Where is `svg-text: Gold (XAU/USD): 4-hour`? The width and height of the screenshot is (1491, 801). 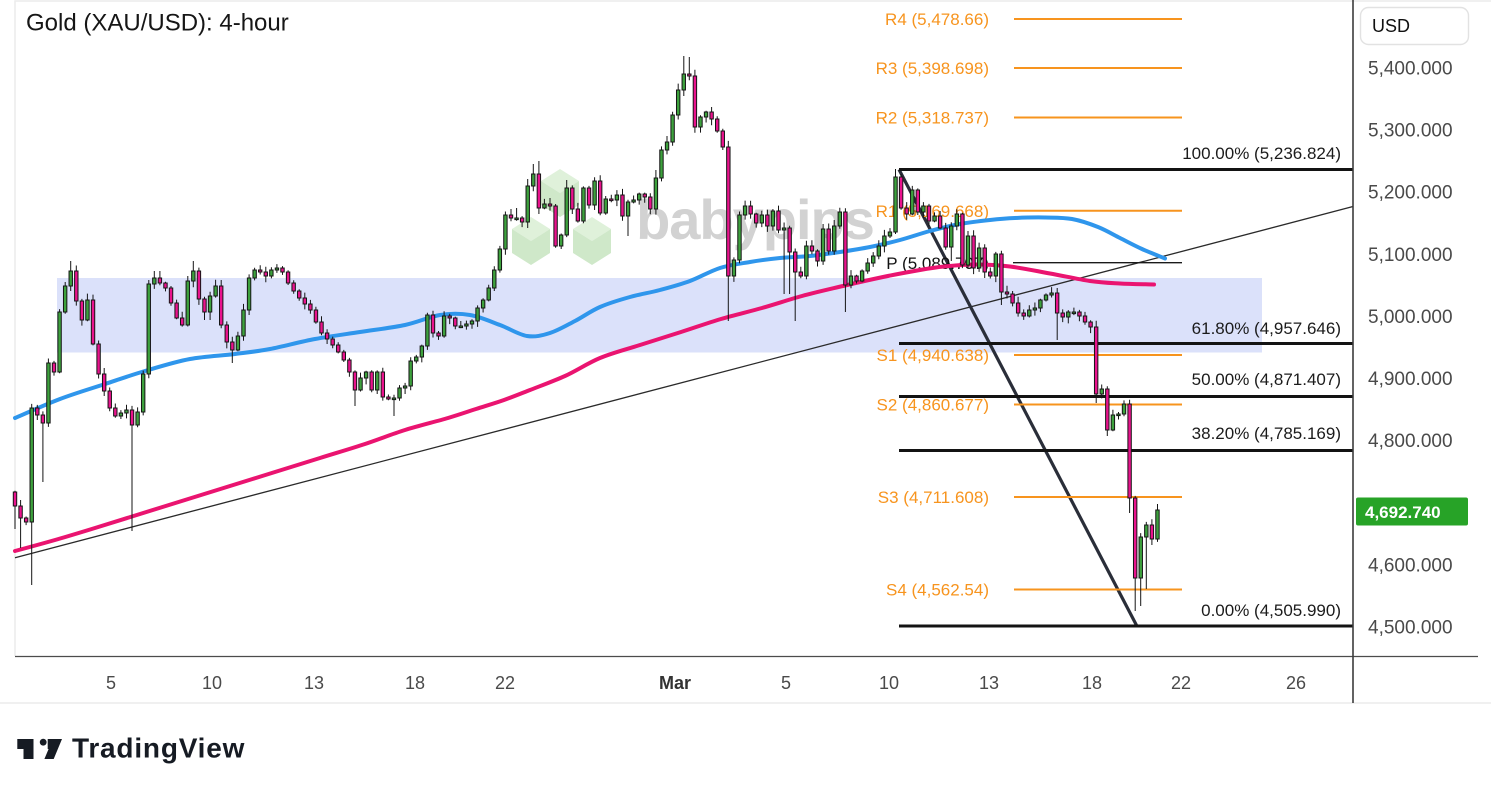 svg-text: Gold (XAU/USD): 4-hour is located at coordinates (157, 23).